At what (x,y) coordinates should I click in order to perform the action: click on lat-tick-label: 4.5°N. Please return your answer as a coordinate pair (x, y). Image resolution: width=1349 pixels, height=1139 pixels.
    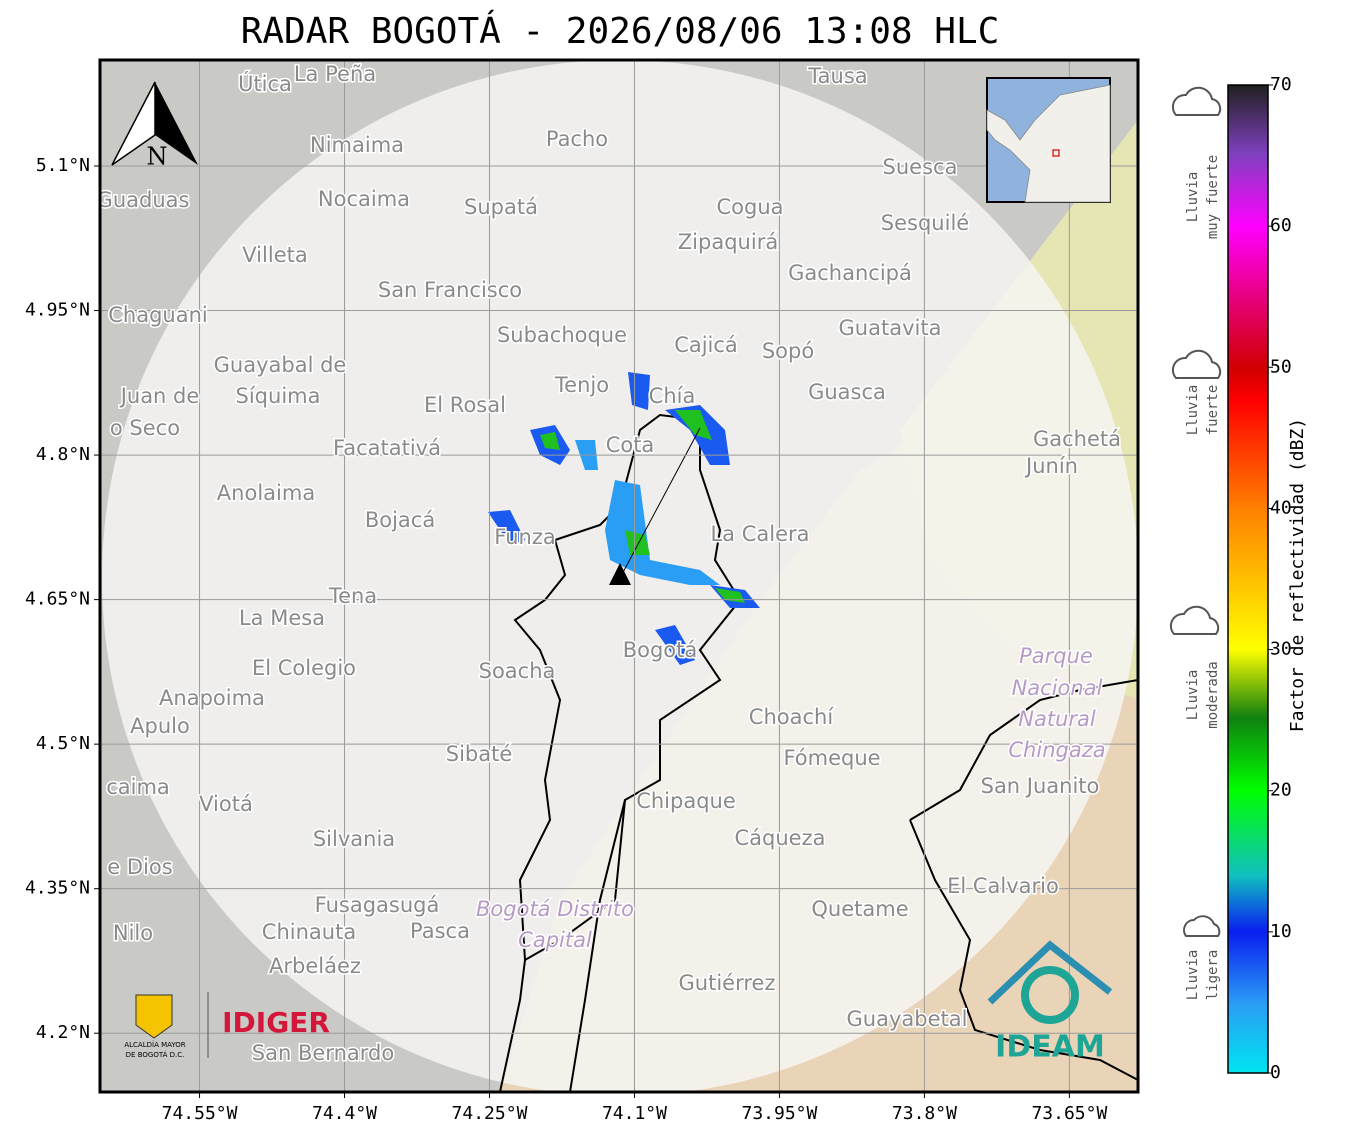
    Looking at the image, I should click on (63, 743).